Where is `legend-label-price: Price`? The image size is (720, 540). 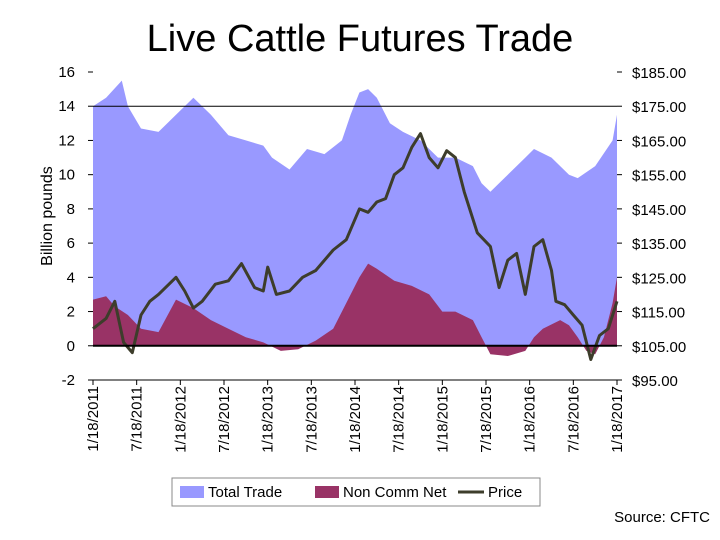
legend-label-price: Price is located at coordinates (505, 492).